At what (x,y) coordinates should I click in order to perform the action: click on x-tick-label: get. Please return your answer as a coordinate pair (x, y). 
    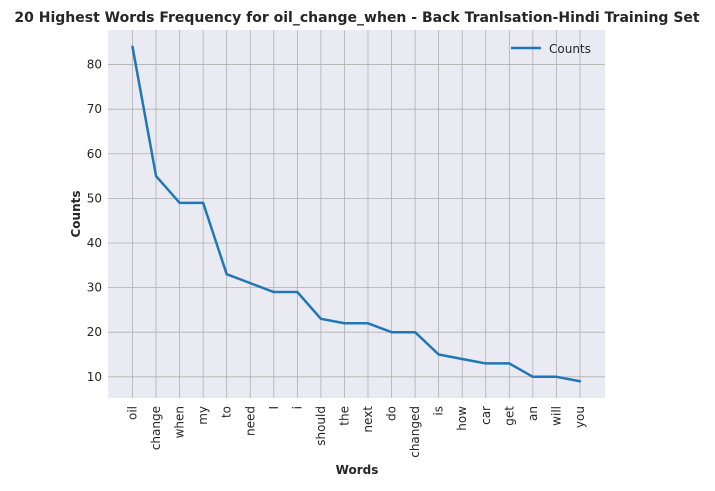
    Looking at the image, I should click on (509, 416).